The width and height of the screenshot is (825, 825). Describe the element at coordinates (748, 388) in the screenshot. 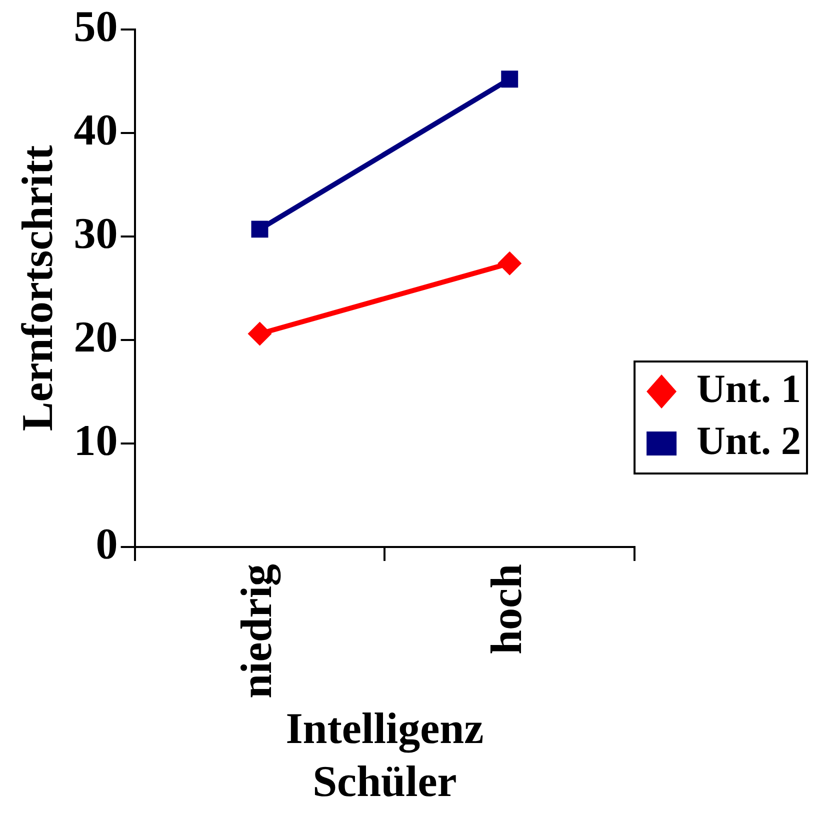

I see `legend-label: Unt. 1` at that location.